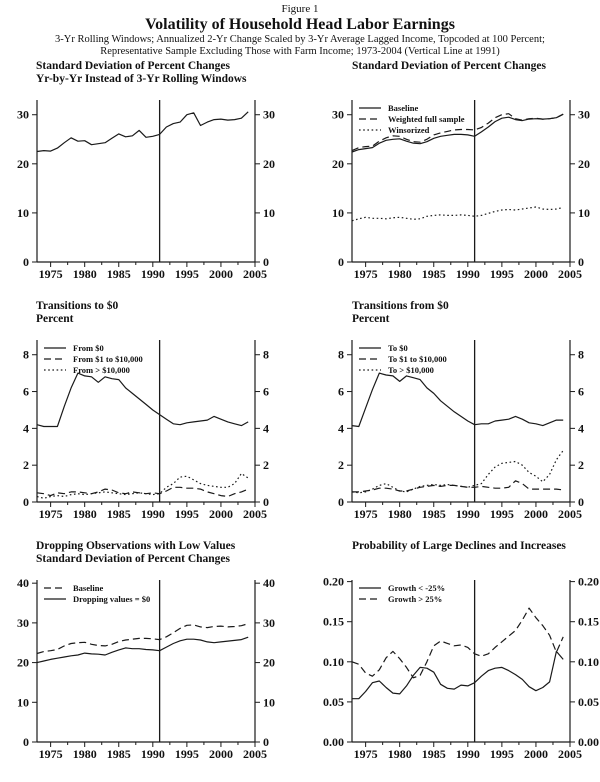 This screenshot has height=782, width=600. What do you see at coordinates (417, 359) in the screenshot?
I see `legend-label: To $1 to $10,000` at bounding box center [417, 359].